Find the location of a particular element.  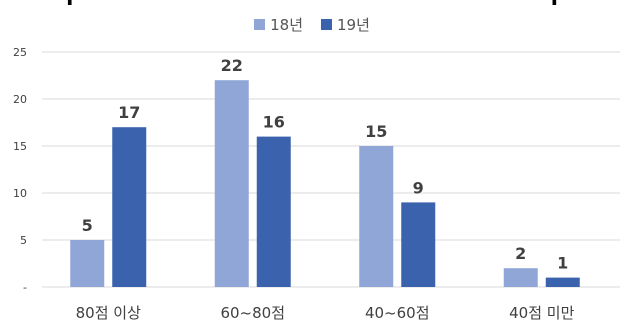

bar-19년-40점 미만 is located at coordinates (562, 282).